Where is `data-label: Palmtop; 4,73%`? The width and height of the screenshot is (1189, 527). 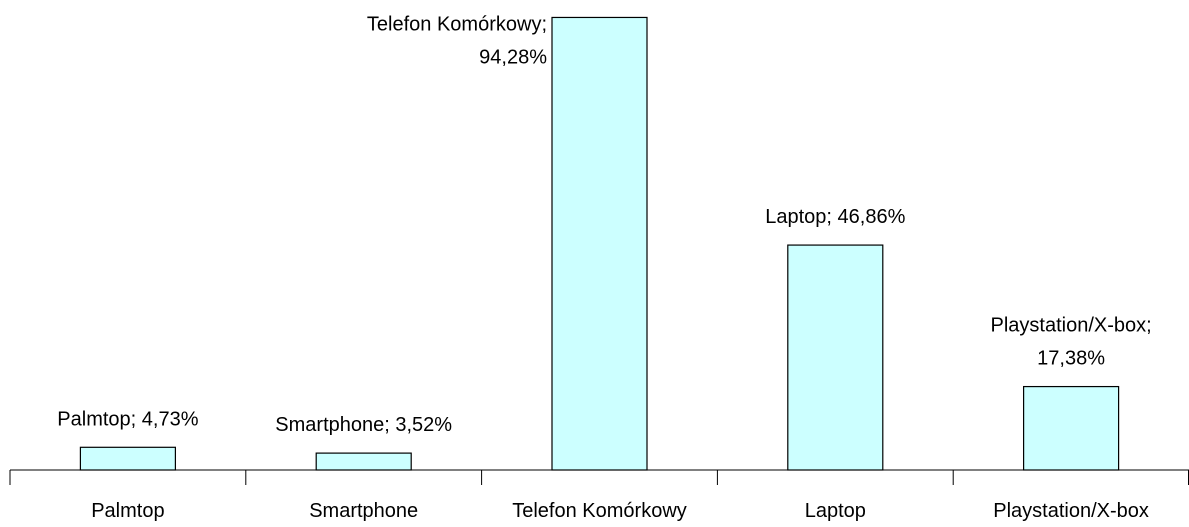
data-label: Palmtop; 4,73% is located at coordinates (127, 419).